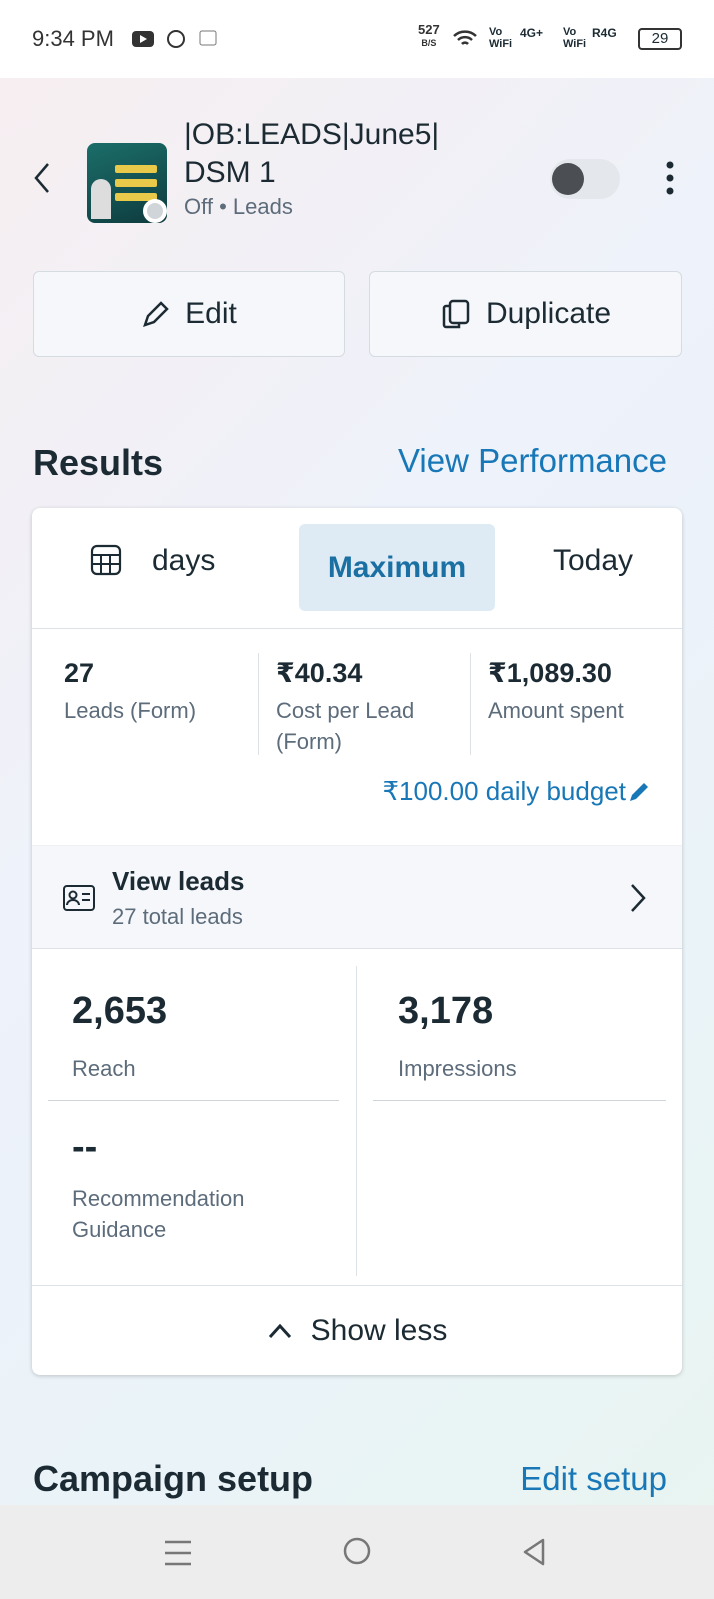 This screenshot has height=1599, width=714. Describe the element at coordinates (548, 313) in the screenshot. I see `duplicate-label: Duplicate` at that location.